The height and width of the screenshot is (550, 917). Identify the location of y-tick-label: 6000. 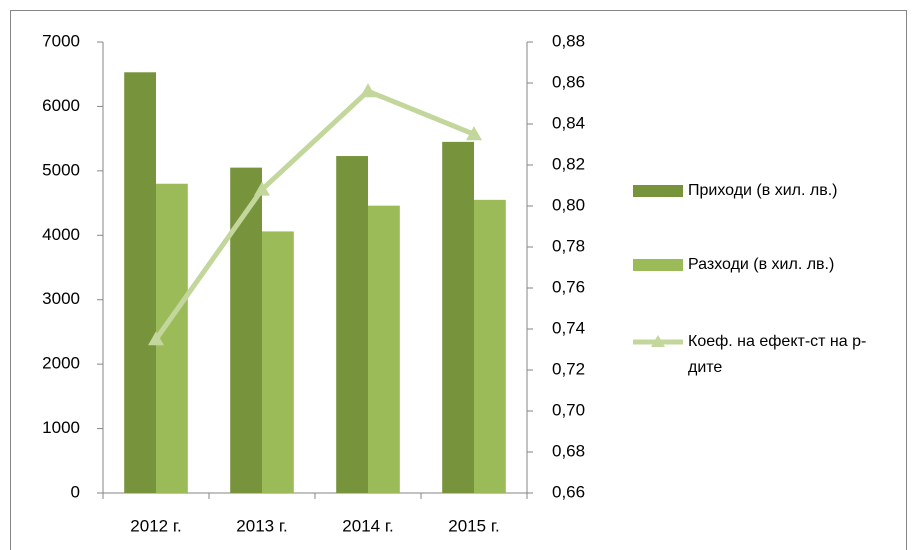
(61, 105).